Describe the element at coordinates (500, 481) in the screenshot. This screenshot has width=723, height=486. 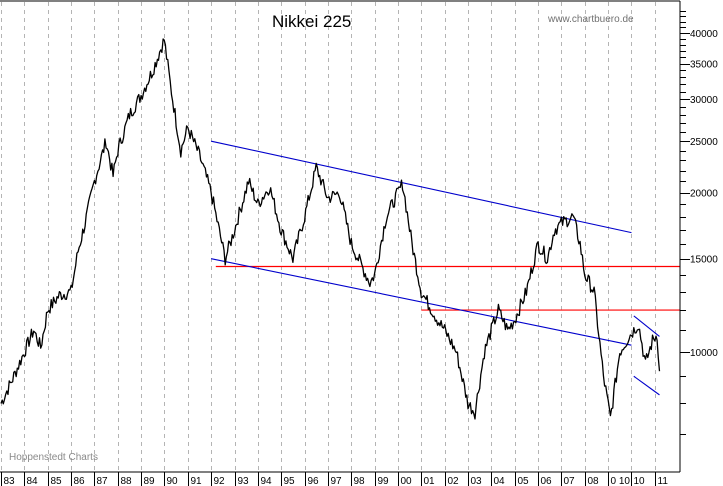
I see `x-tick-label: 04` at that location.